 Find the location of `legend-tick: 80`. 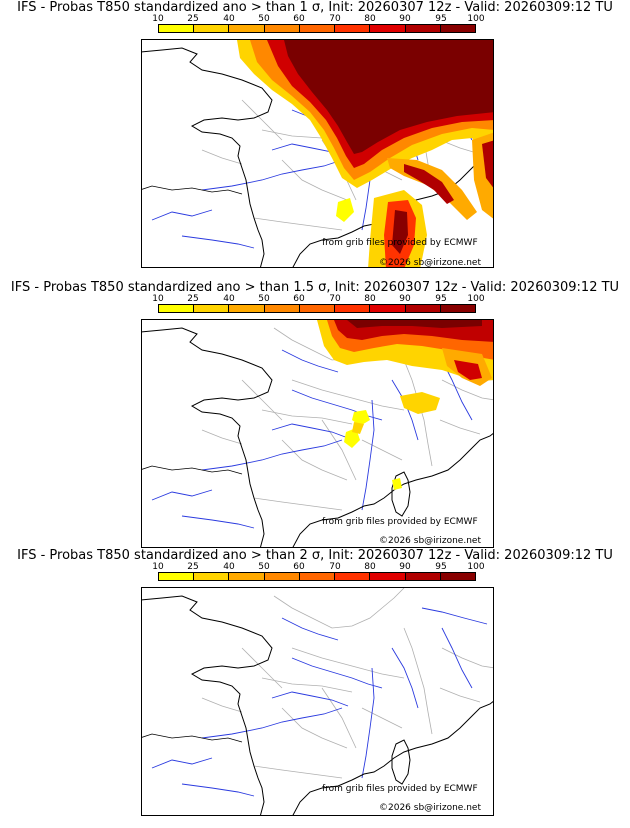

legend-tick: 80 is located at coordinates (370, 567).